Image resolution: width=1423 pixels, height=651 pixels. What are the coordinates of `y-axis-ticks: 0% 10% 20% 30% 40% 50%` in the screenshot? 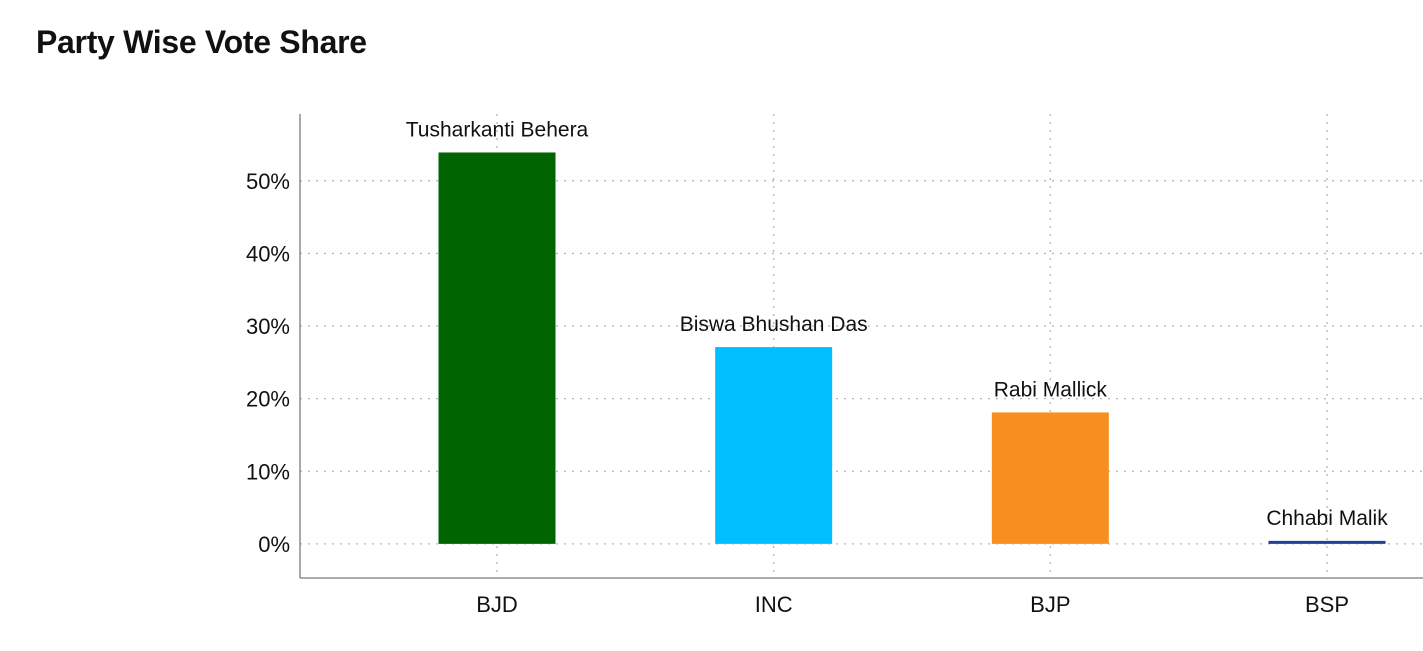 It's located at (268, 363).